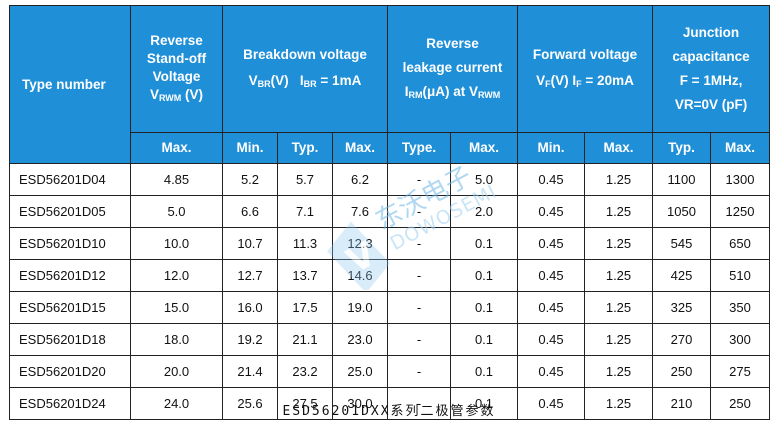 The width and height of the screenshot is (778, 424). I want to click on value-cell: 4.85, so click(176, 179).